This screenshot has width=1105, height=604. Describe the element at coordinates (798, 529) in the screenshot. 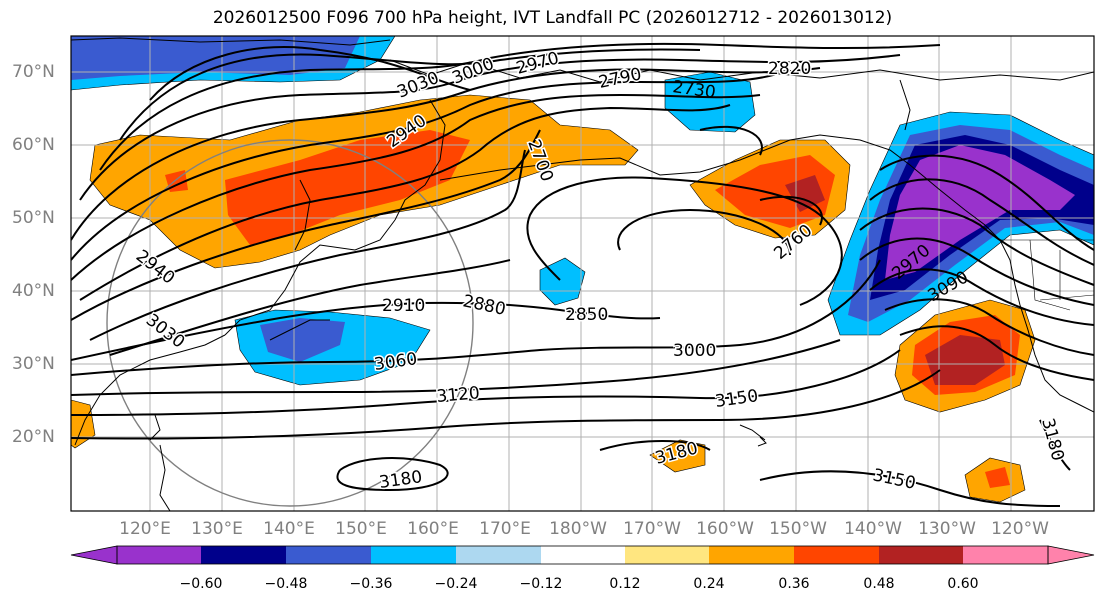

I see `lon-label: 150°W` at that location.